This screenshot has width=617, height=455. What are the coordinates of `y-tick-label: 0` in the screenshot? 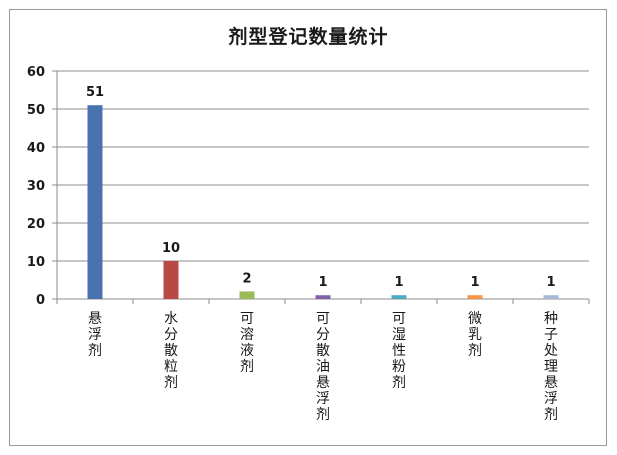 It's located at (40, 300).